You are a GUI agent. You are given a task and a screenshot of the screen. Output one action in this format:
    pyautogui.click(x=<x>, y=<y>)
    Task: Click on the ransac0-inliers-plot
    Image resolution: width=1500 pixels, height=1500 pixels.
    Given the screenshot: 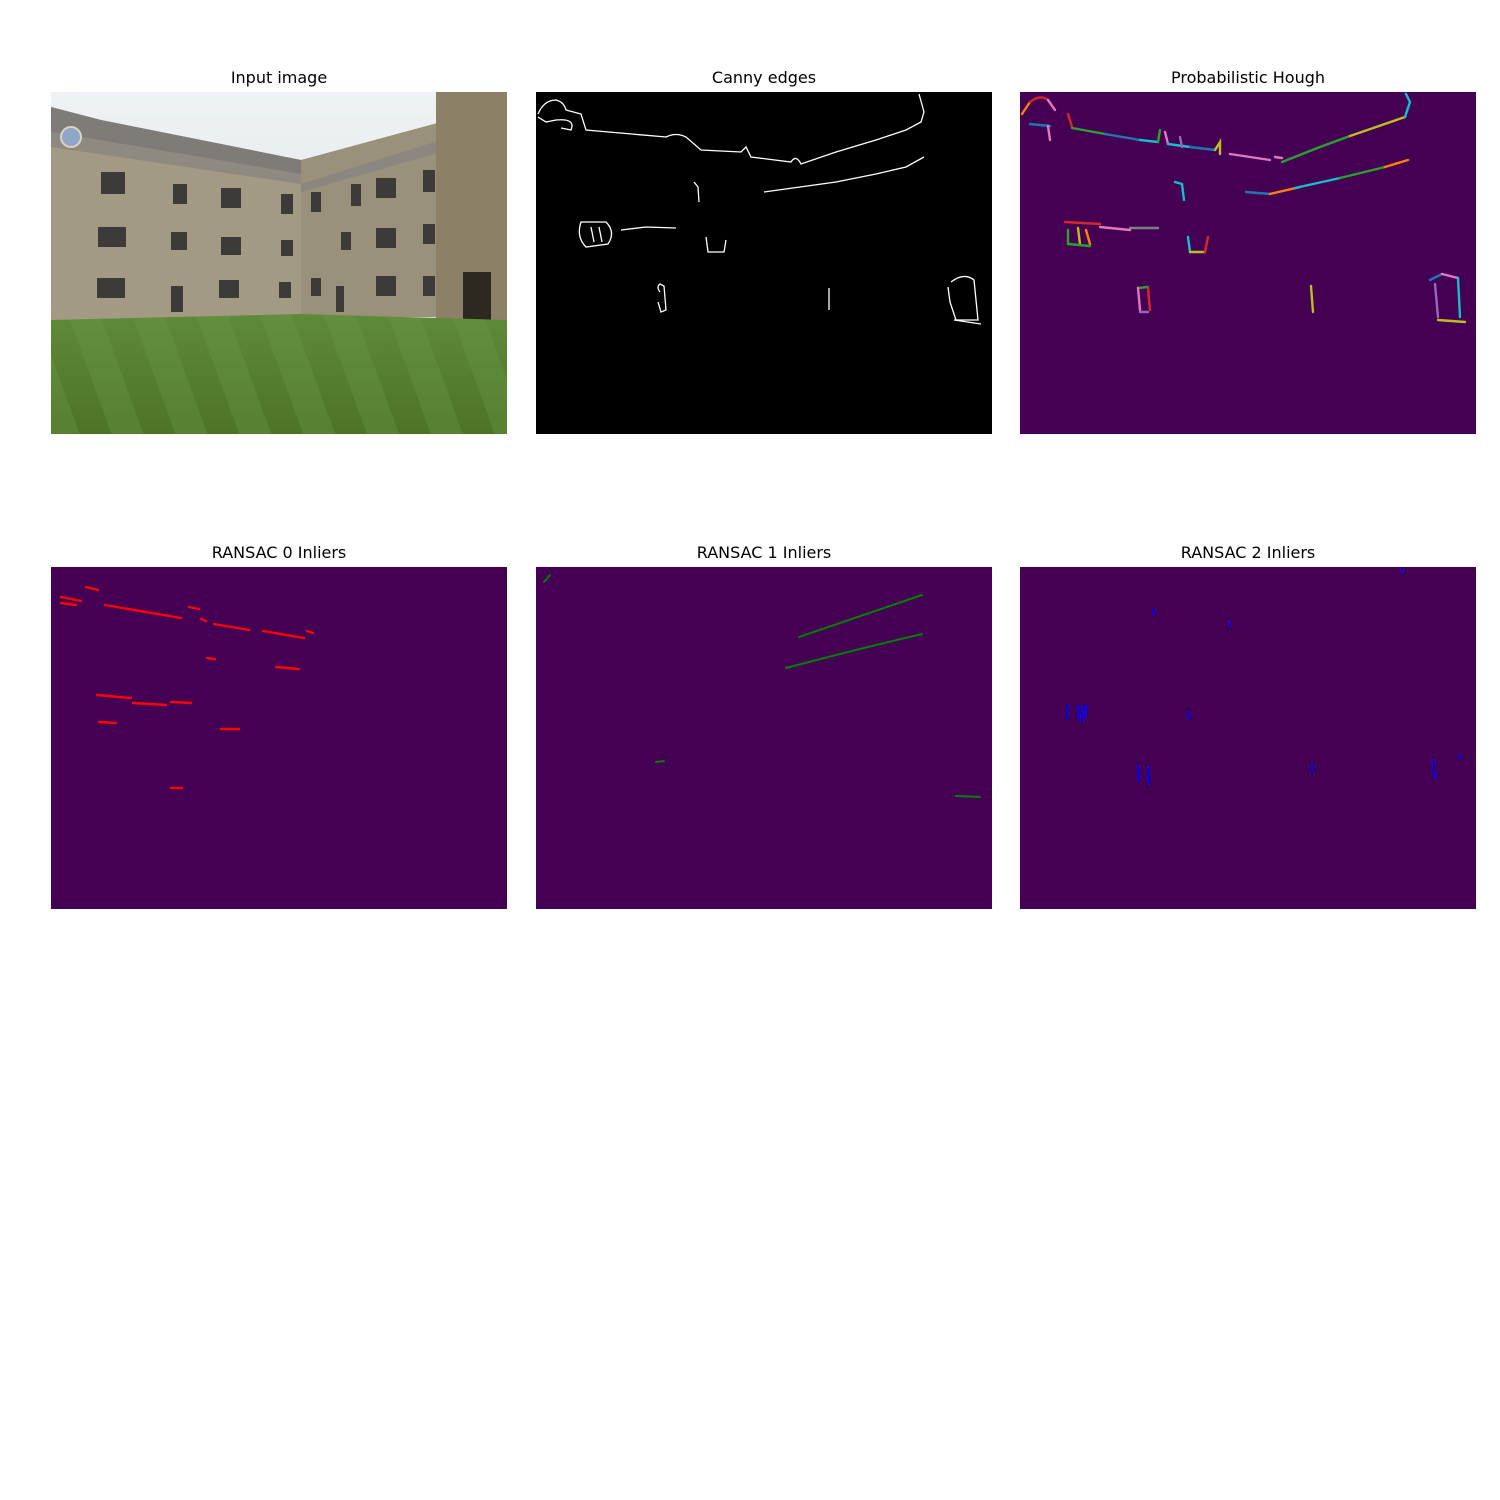 What is the action you would take?
    pyautogui.click(x=279, y=738)
    